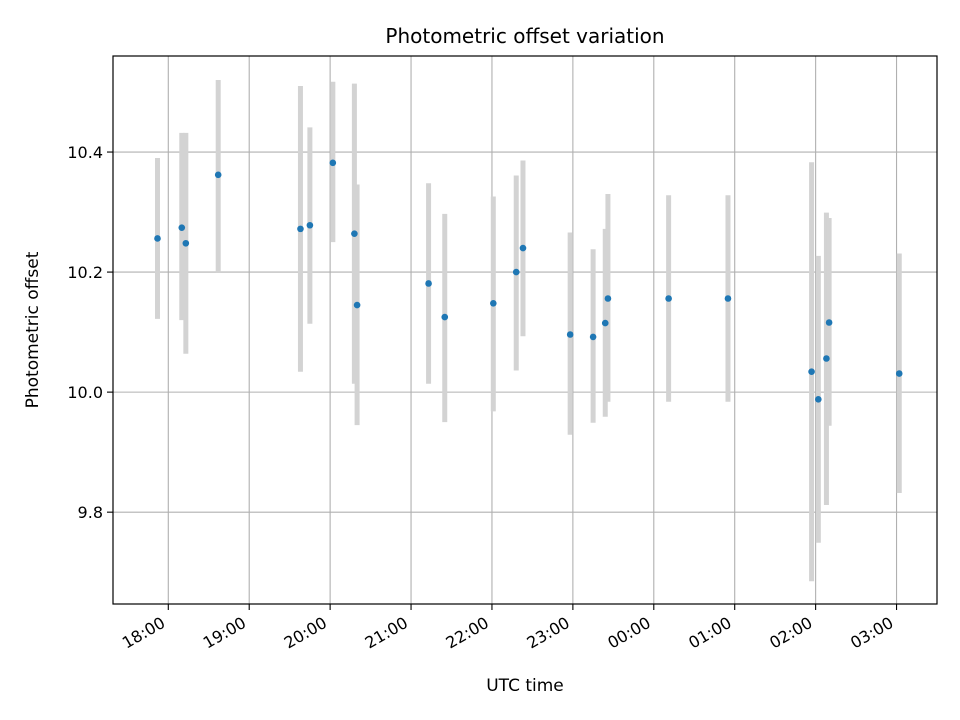 The image size is (960, 720). Describe the element at coordinates (525, 686) in the screenshot. I see `x-axis-title: UTC time` at that location.